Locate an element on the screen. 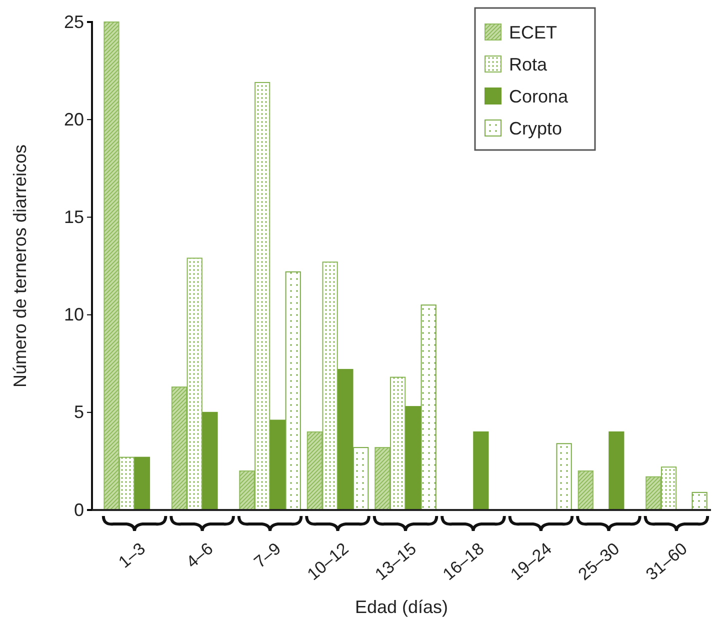 This screenshot has width=717, height=625. y-tick-label: 0 is located at coordinates (79, 510).